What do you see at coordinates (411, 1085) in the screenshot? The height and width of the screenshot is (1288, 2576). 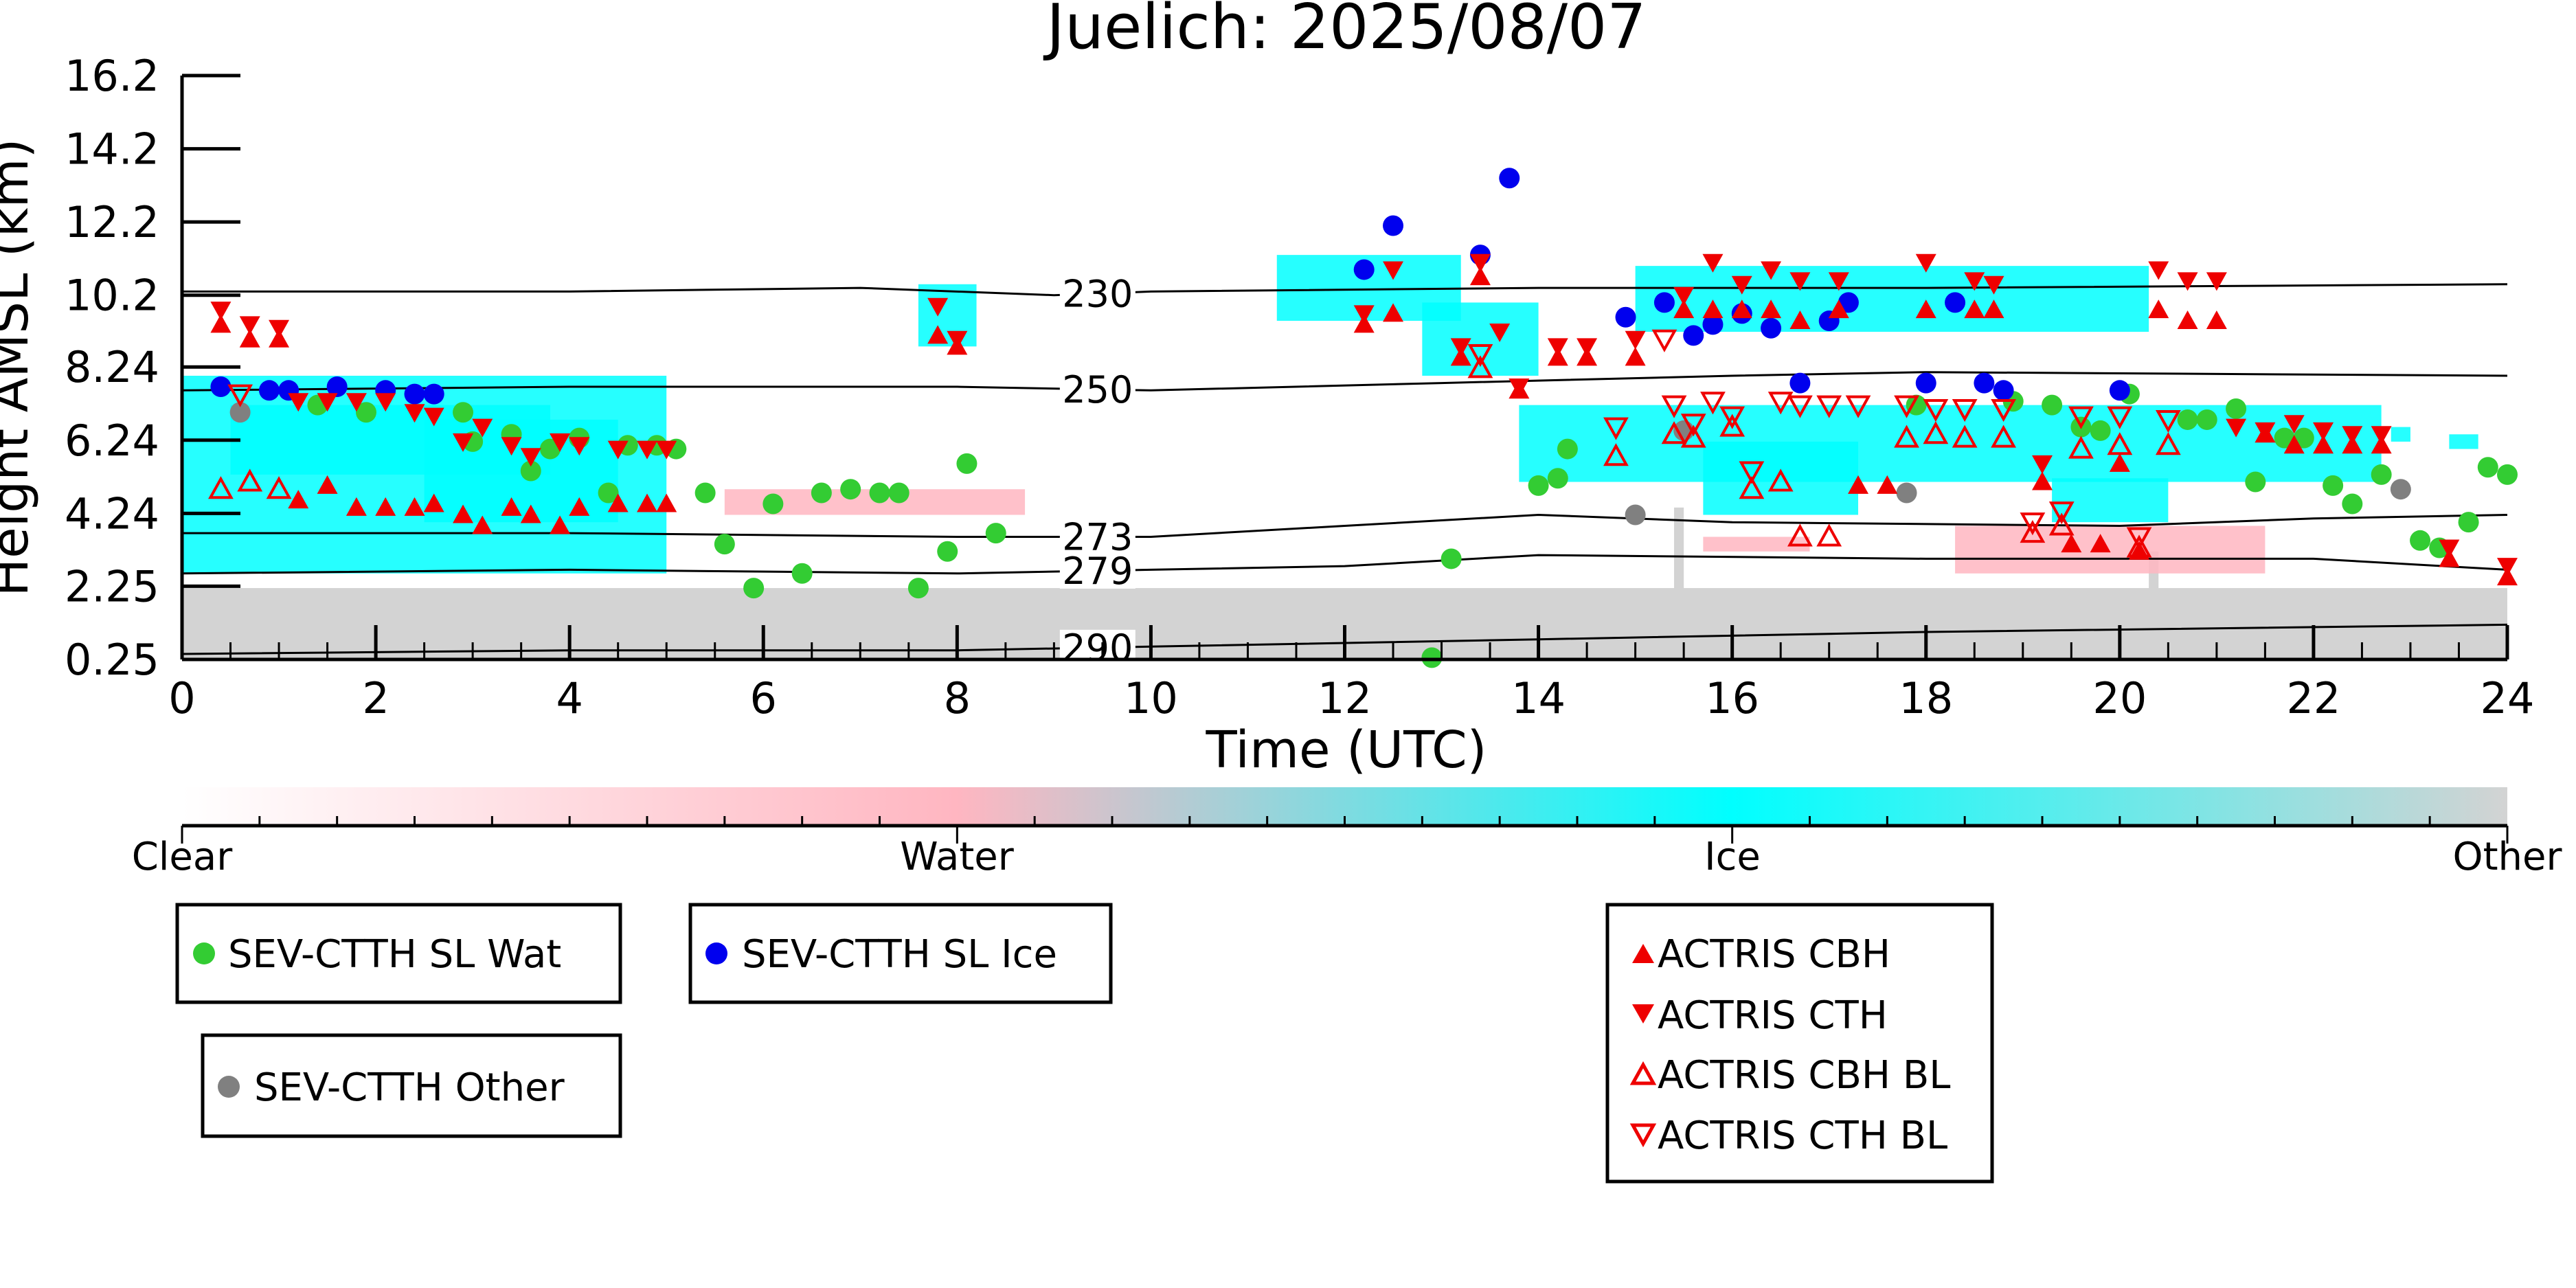 I see `legend-sev-other: SEV-CTTH Other` at bounding box center [411, 1085].